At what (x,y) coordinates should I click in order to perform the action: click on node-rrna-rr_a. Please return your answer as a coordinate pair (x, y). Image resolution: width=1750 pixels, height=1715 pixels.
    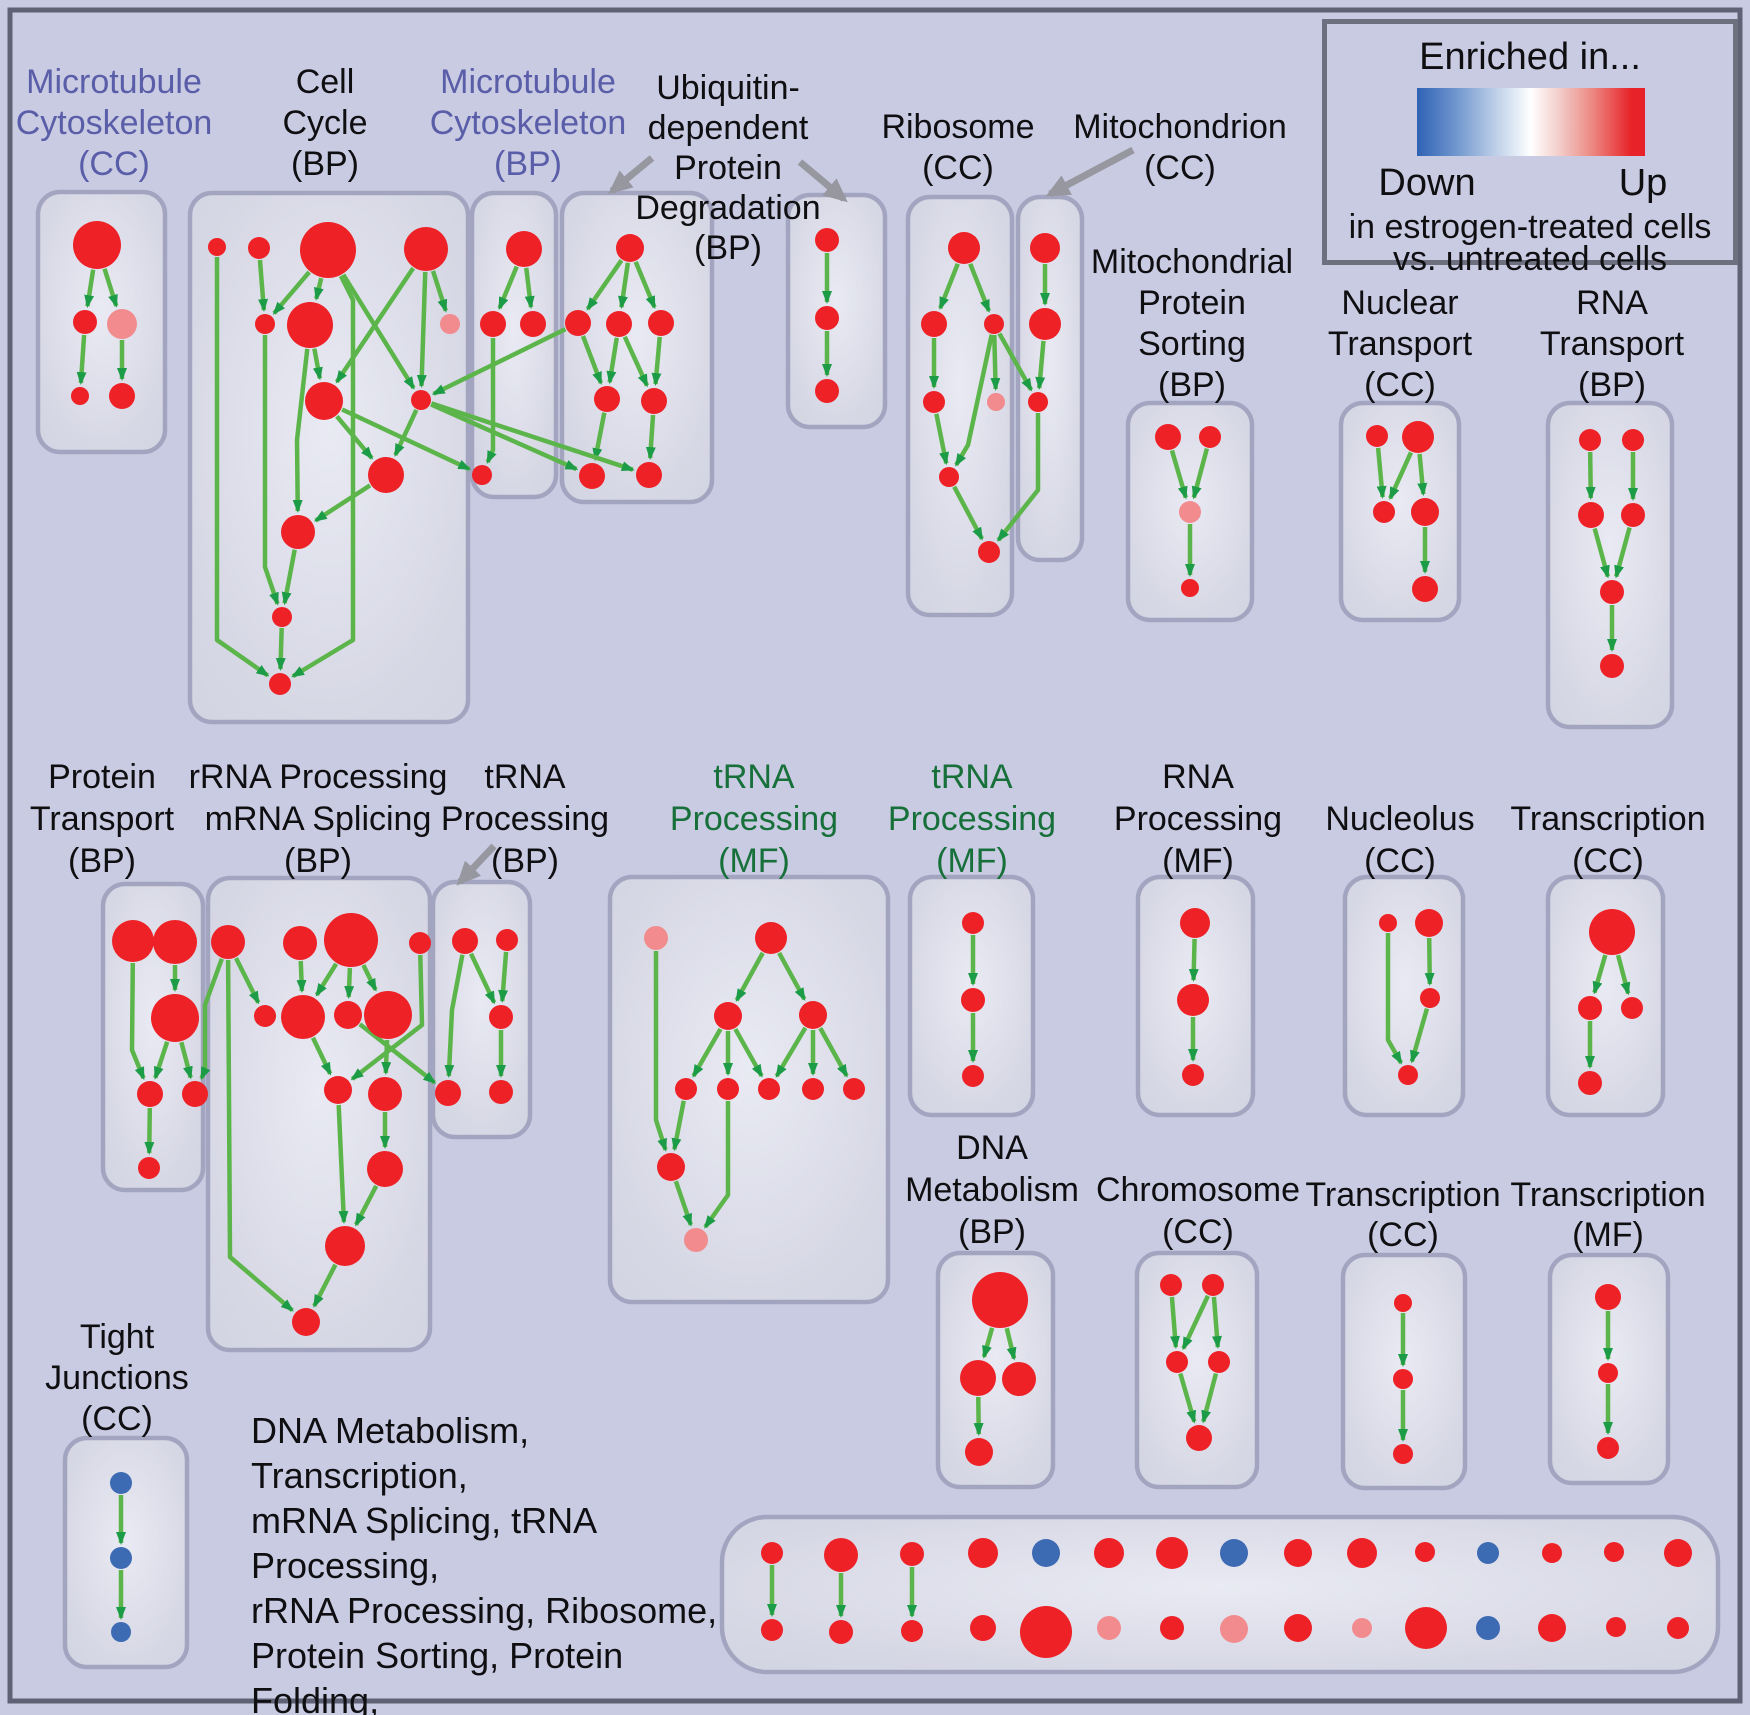
    Looking at the image, I should click on (228, 942).